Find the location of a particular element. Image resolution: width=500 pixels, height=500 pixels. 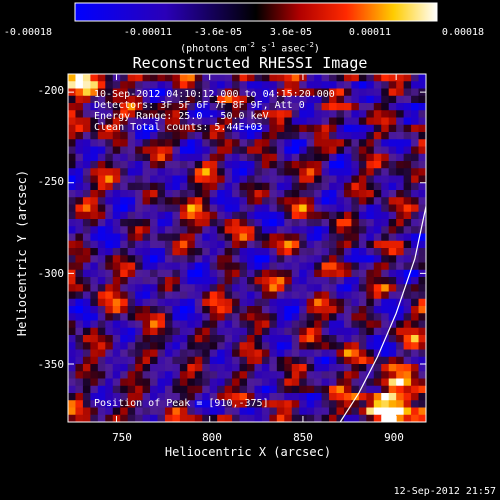

colorbar-tick-5: 0.00018 is located at coordinates (463, 32).